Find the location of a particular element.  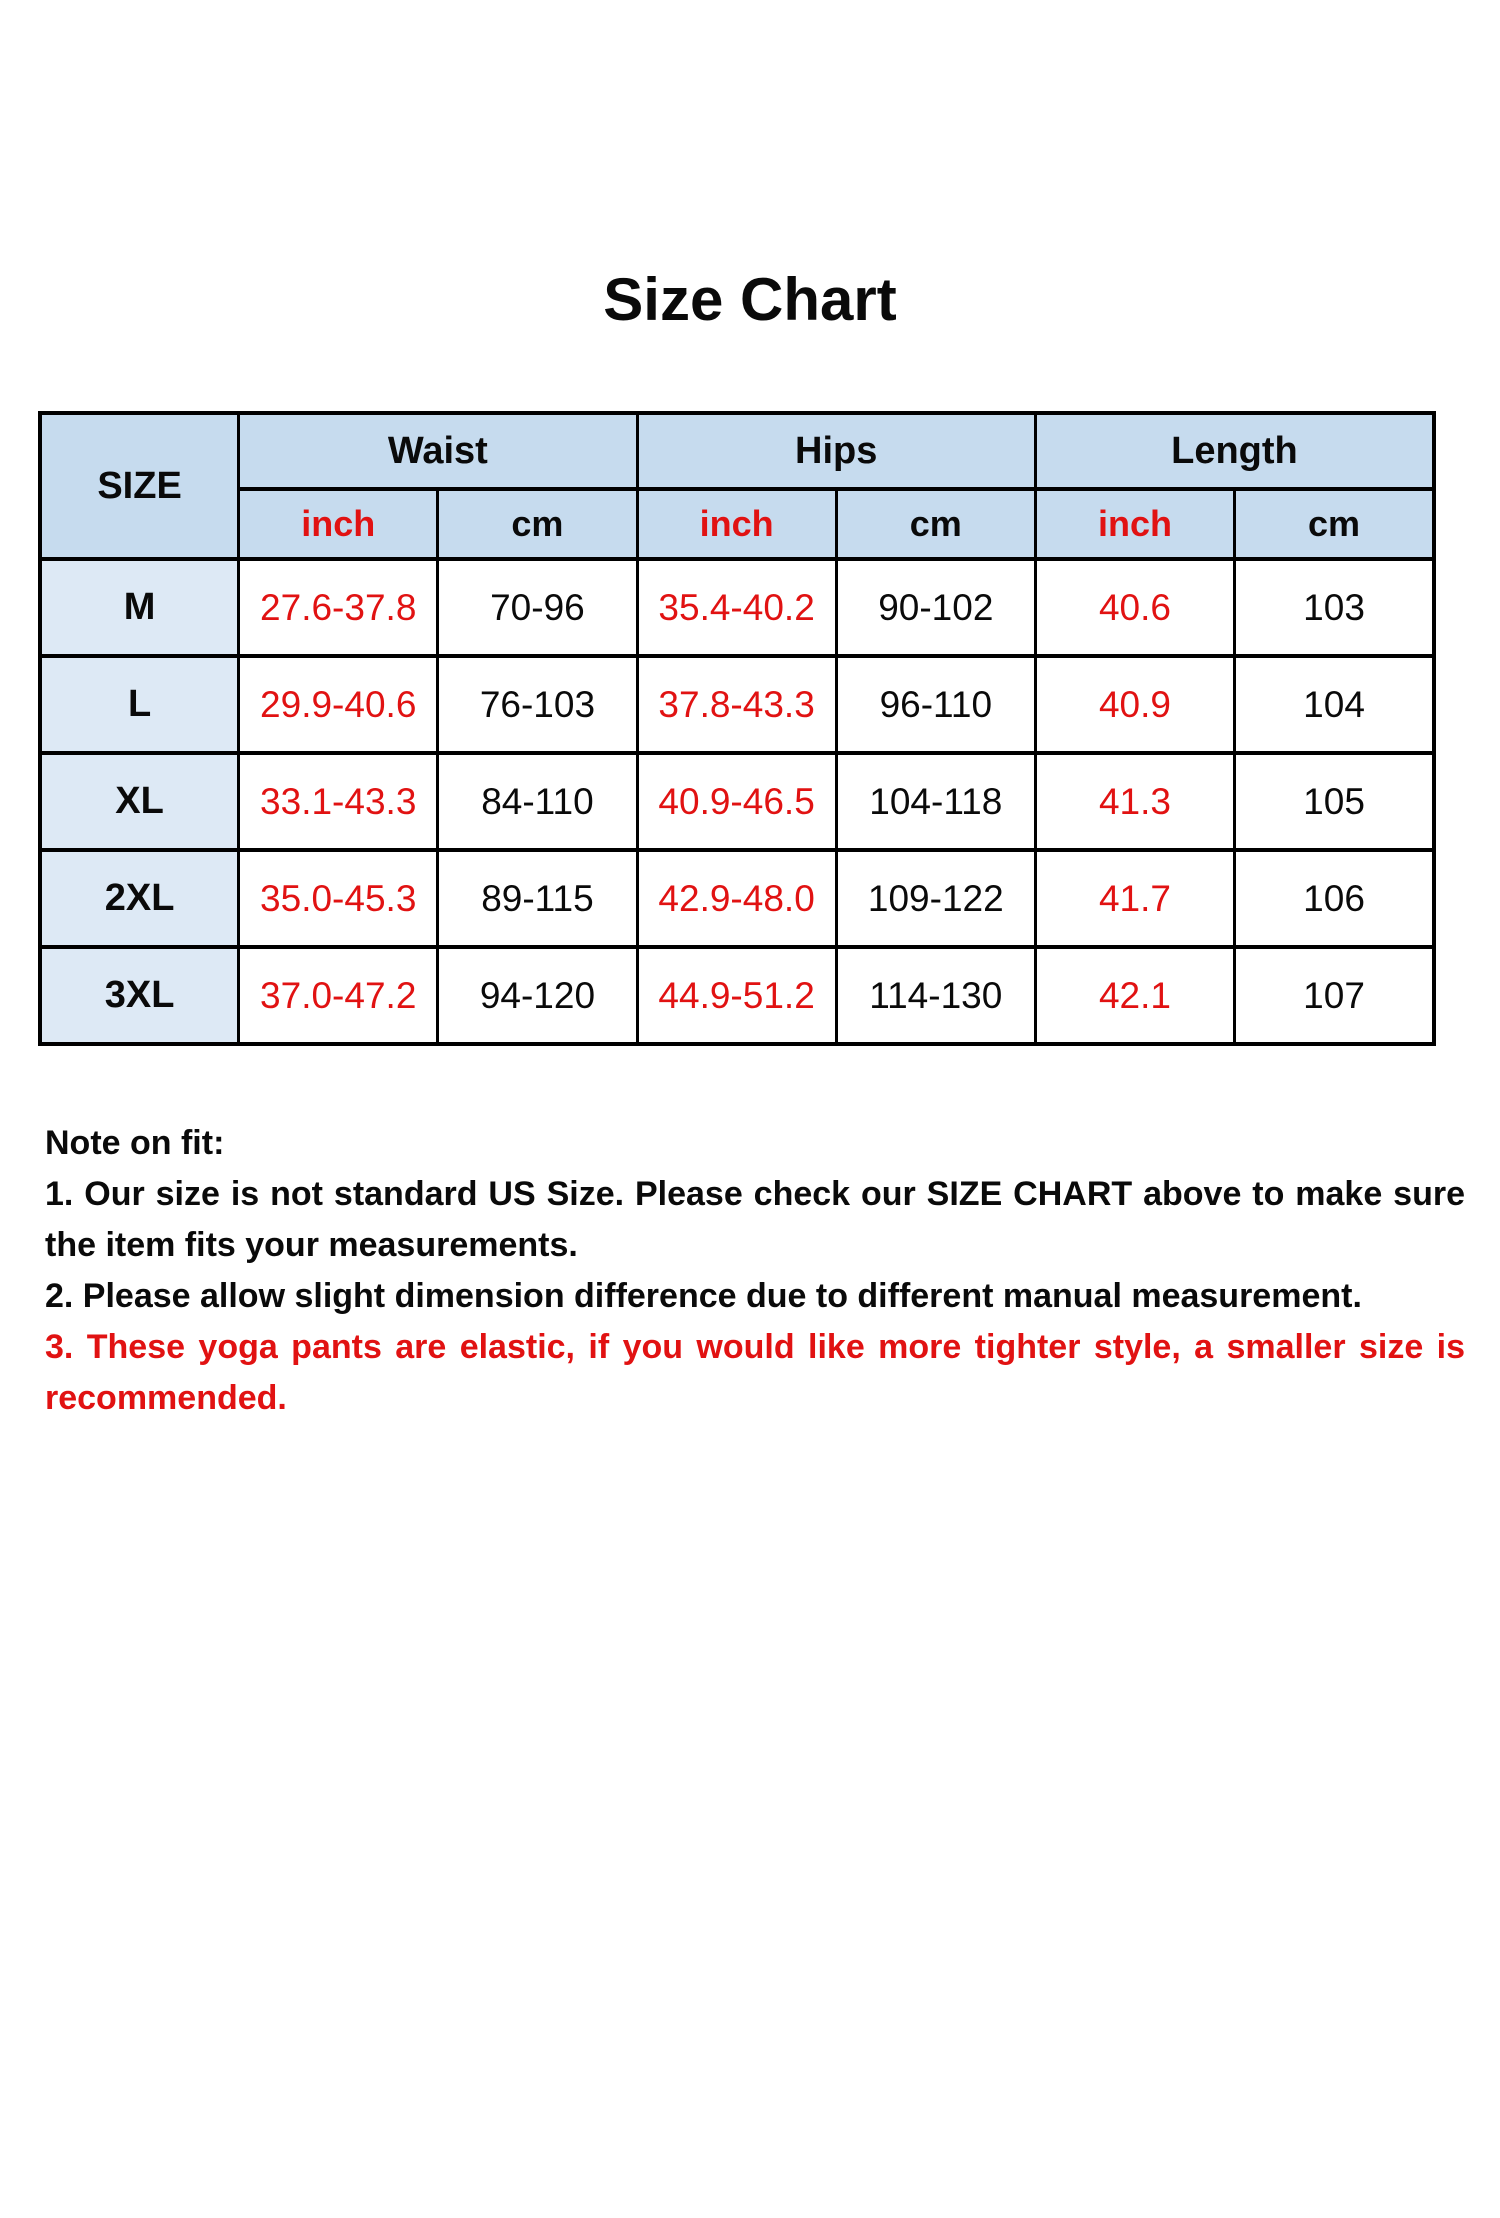

table-header-row-groups: SIZE Waist Hips Length is located at coordinates (737, 486).